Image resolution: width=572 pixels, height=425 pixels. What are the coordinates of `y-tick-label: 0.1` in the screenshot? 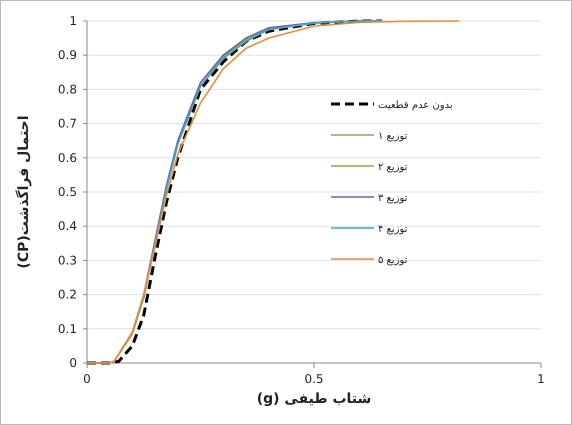 It's located at (67, 329).